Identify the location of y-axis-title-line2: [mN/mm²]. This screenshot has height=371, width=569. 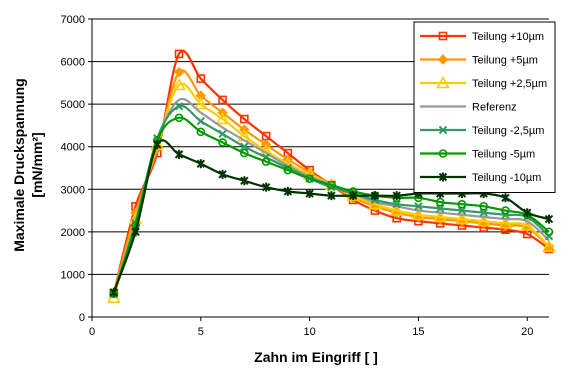
(37, 164).